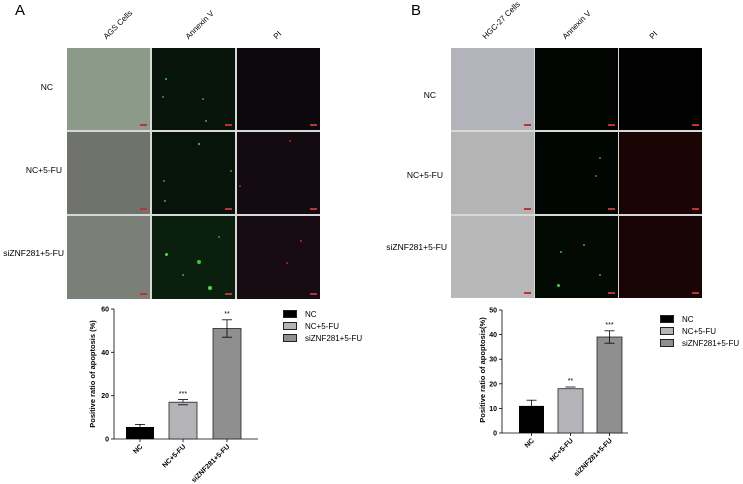 The image size is (743, 484). Describe the element at coordinates (501, 20) in the screenshot. I see `column-label-cells-b: HGC-27 Cells` at that location.